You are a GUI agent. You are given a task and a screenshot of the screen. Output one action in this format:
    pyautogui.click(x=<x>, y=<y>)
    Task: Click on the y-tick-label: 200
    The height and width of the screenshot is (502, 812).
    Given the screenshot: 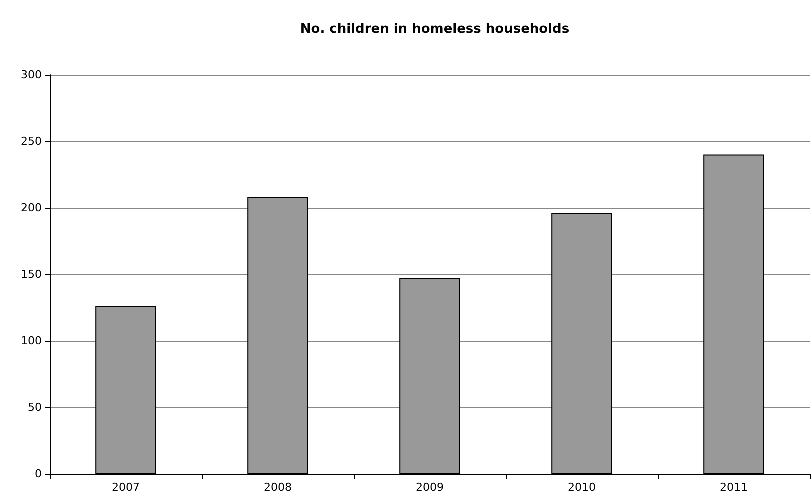 What is the action you would take?
    pyautogui.click(x=31, y=208)
    